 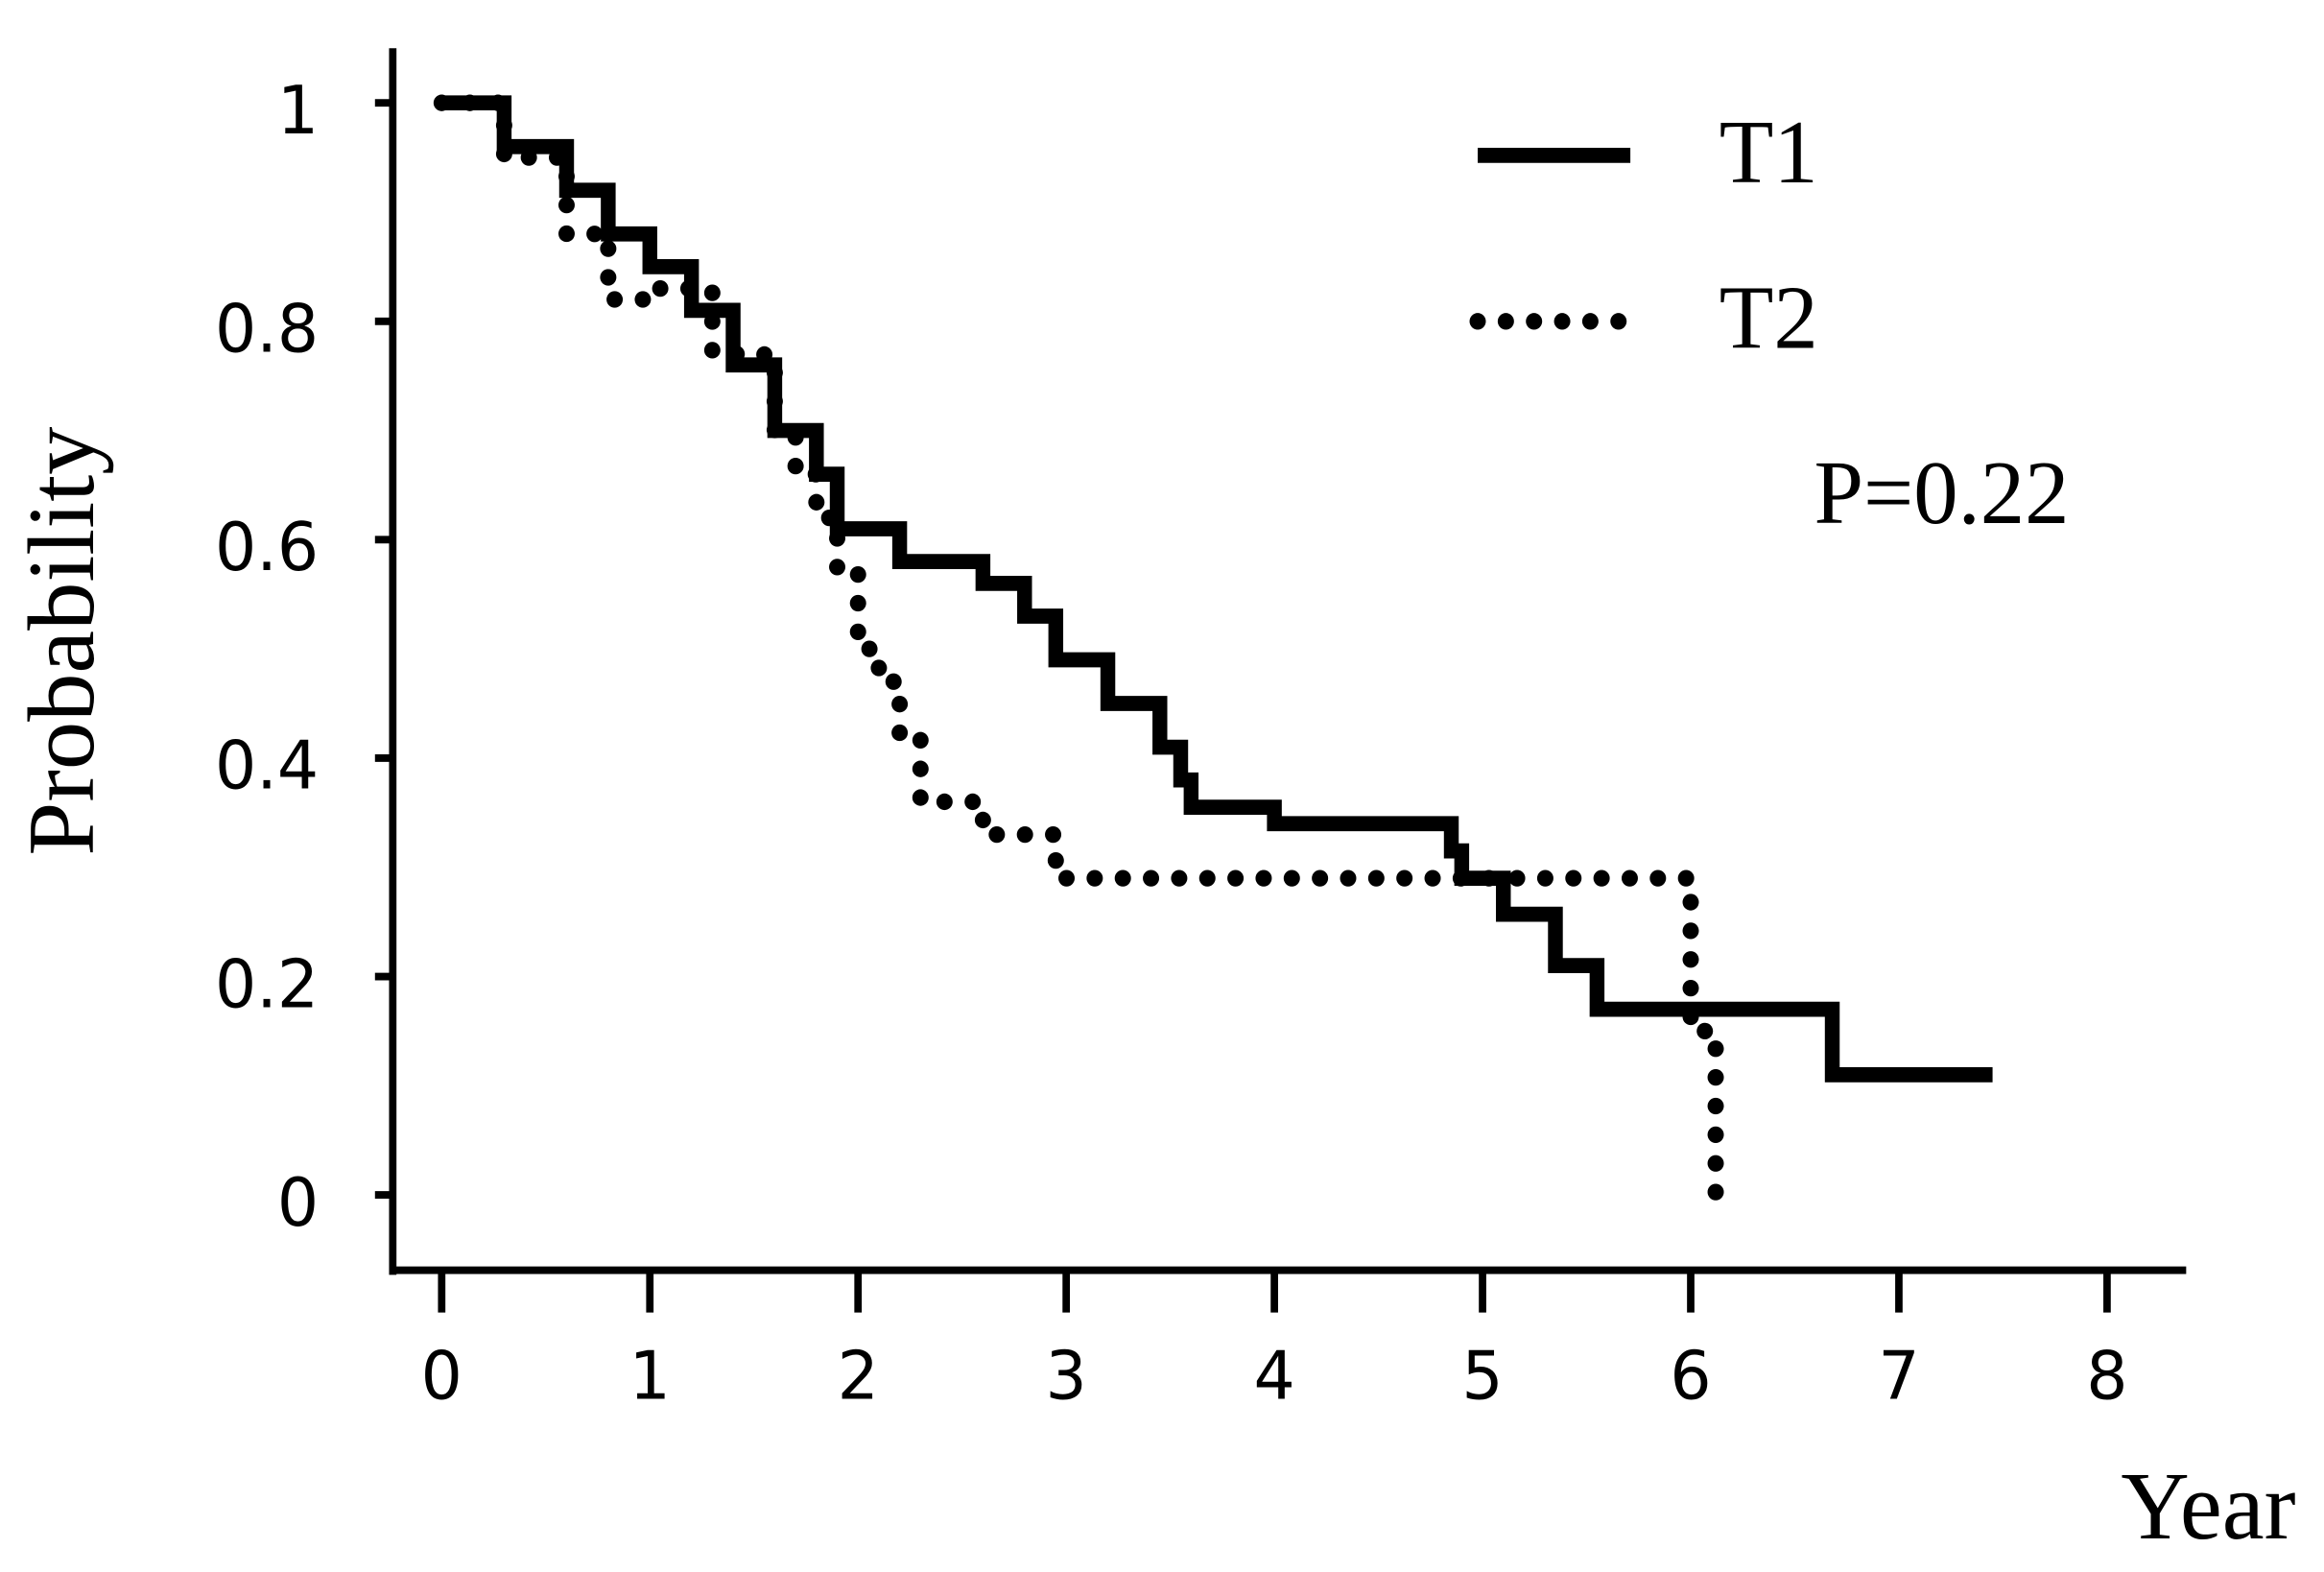 What do you see at coordinates (1768, 319) in the screenshot?
I see `legend-label: T2` at bounding box center [1768, 319].